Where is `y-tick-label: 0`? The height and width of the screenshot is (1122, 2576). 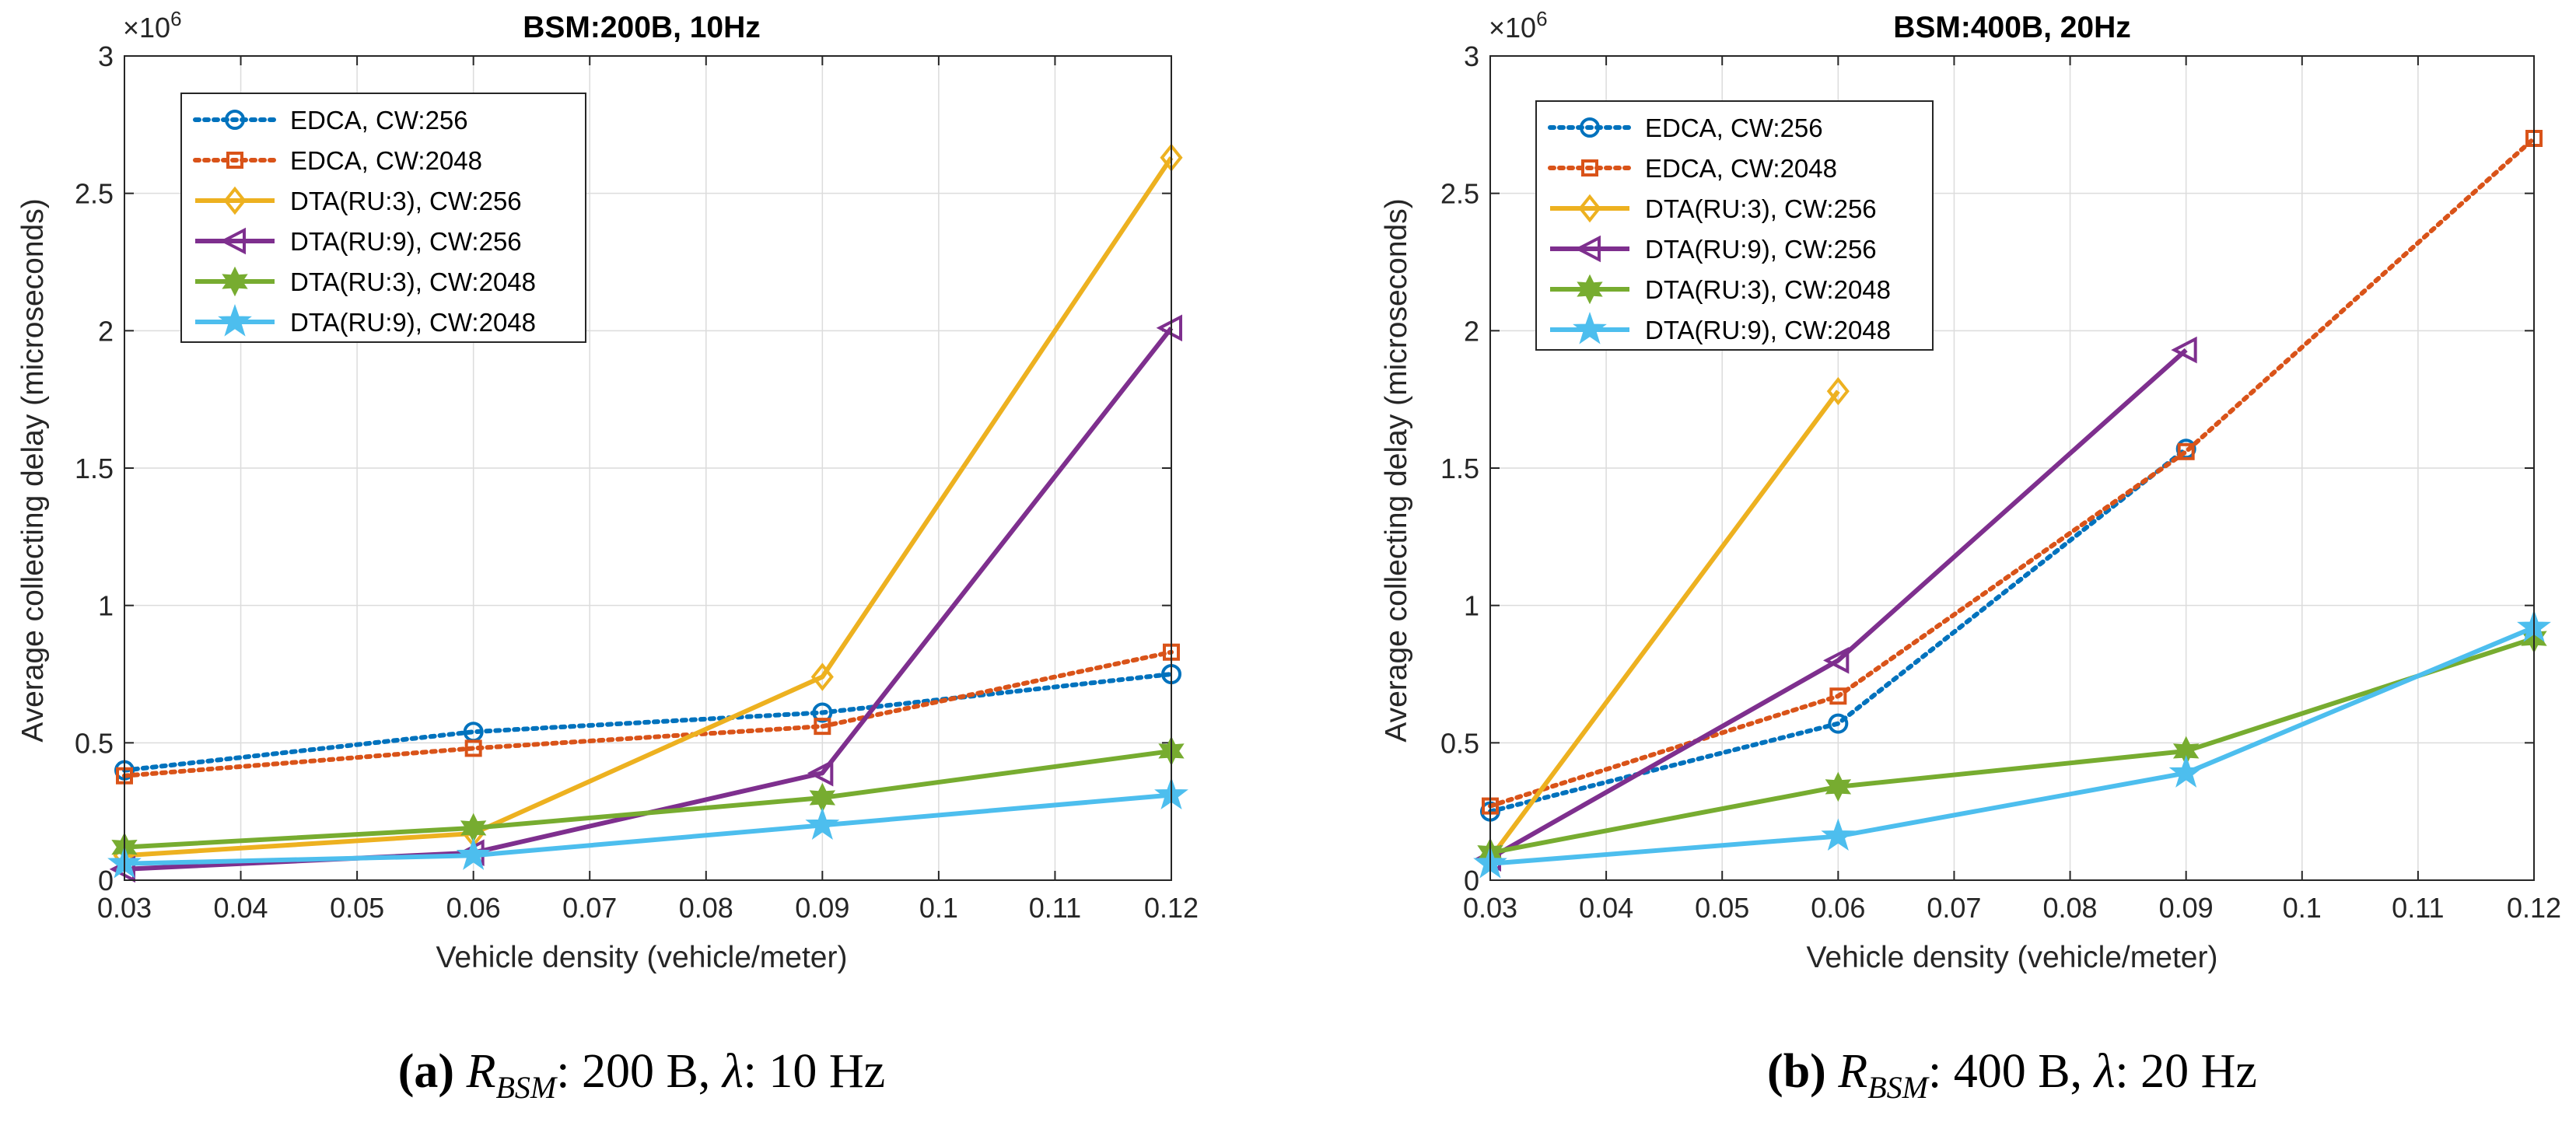
y-tick-label: 0 is located at coordinates (106, 881).